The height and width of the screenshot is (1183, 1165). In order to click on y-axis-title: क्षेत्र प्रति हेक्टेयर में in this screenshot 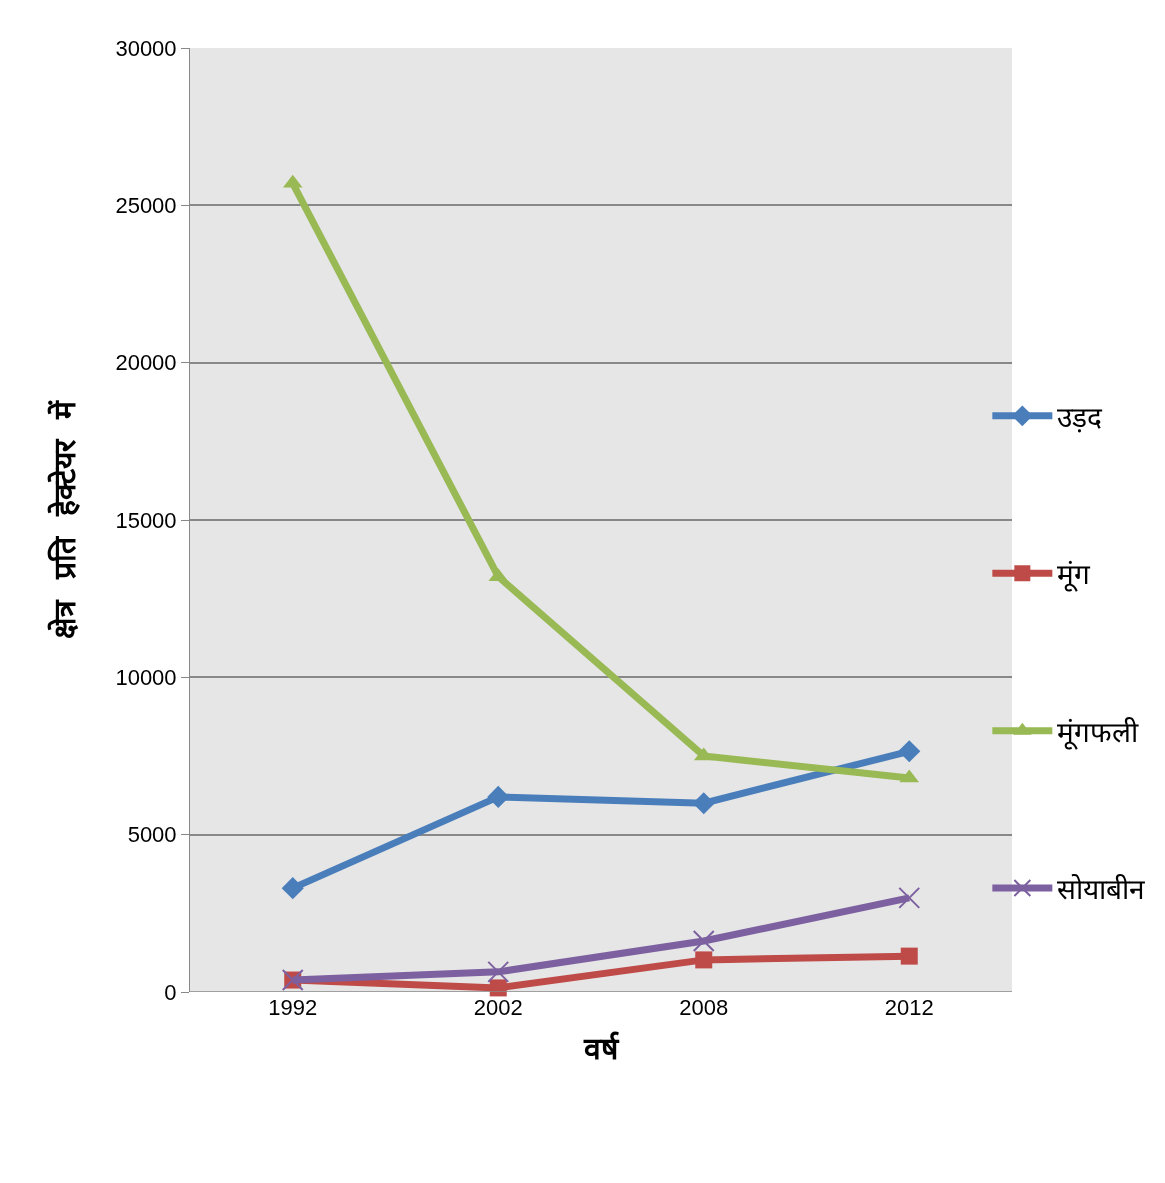, I will do `click(65, 519)`.